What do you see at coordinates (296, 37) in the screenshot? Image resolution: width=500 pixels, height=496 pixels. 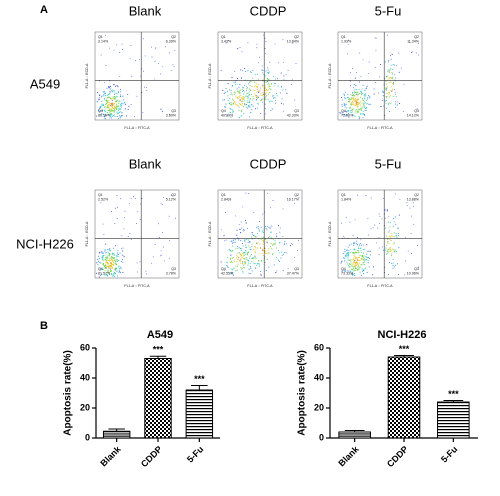 I see `quadrant-name: Q2` at bounding box center [296, 37].